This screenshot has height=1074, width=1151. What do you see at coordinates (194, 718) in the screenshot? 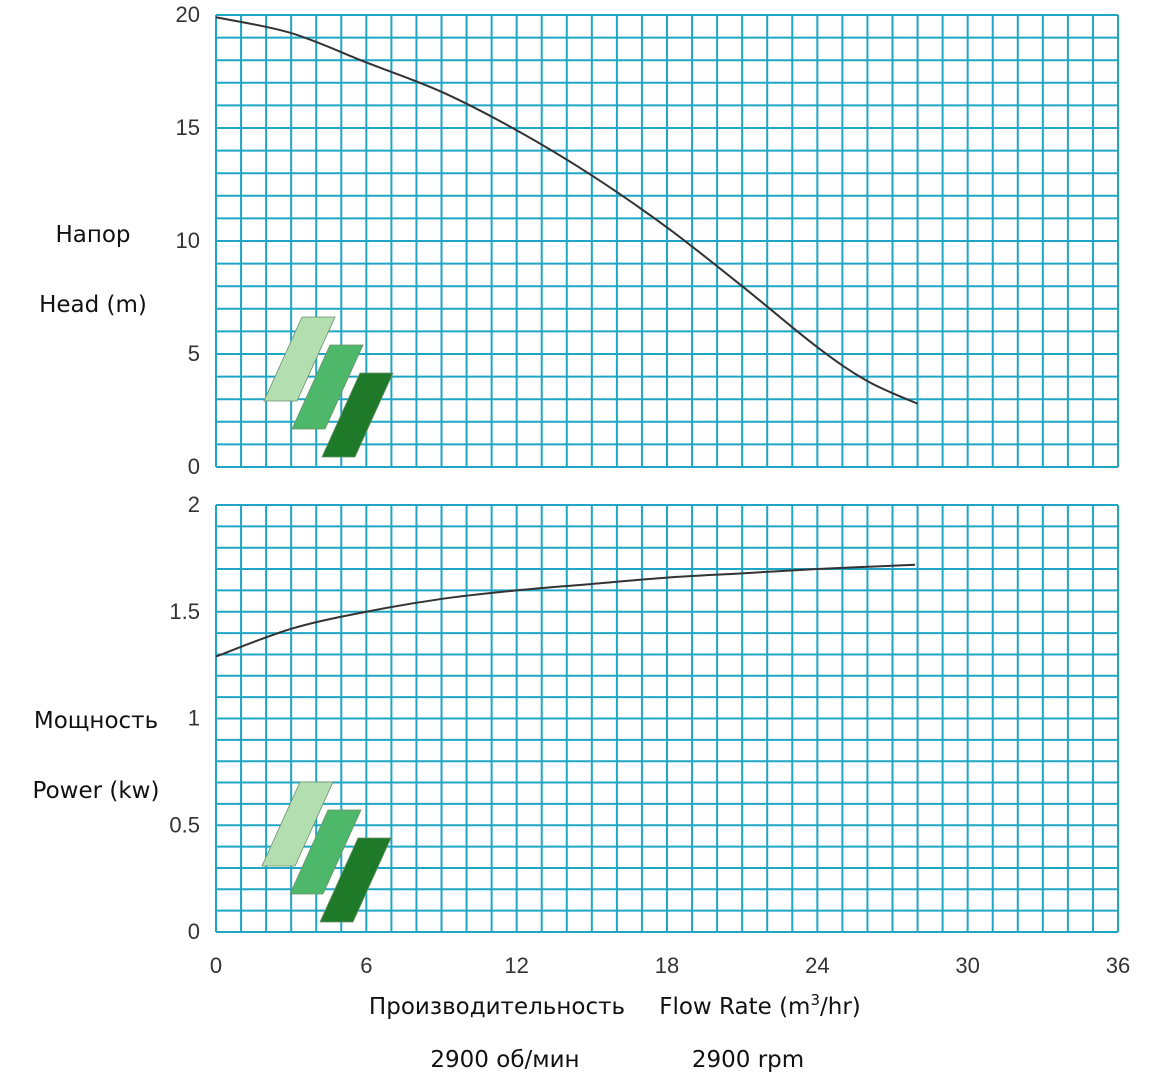
I see `power-y-tick-label: 1` at bounding box center [194, 718].